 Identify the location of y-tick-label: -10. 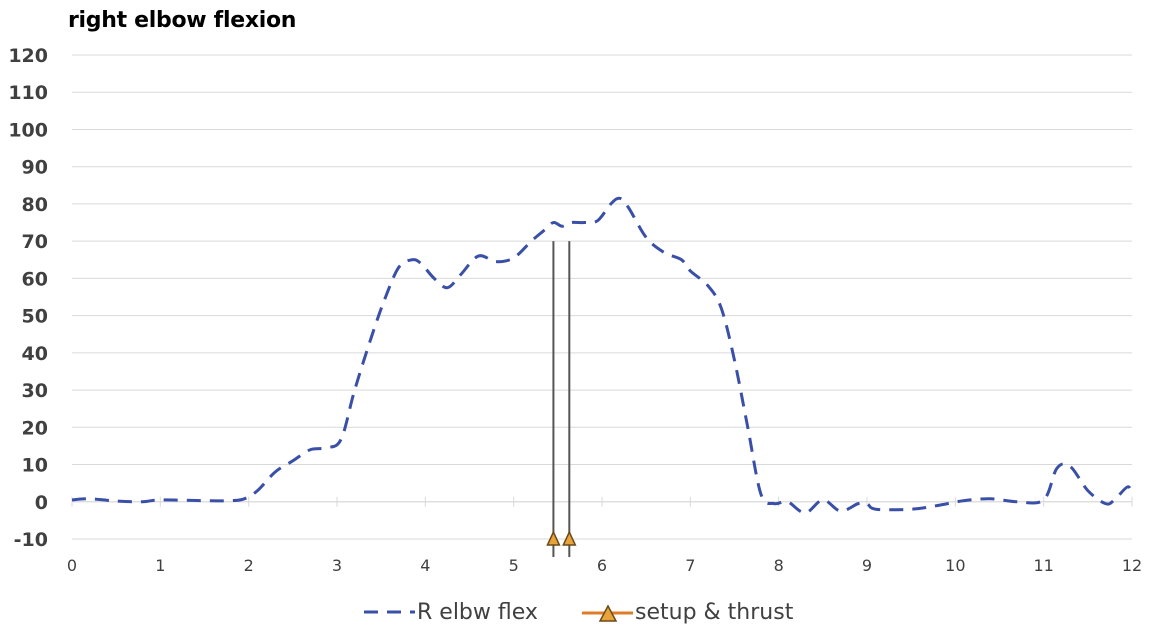
(31, 540).